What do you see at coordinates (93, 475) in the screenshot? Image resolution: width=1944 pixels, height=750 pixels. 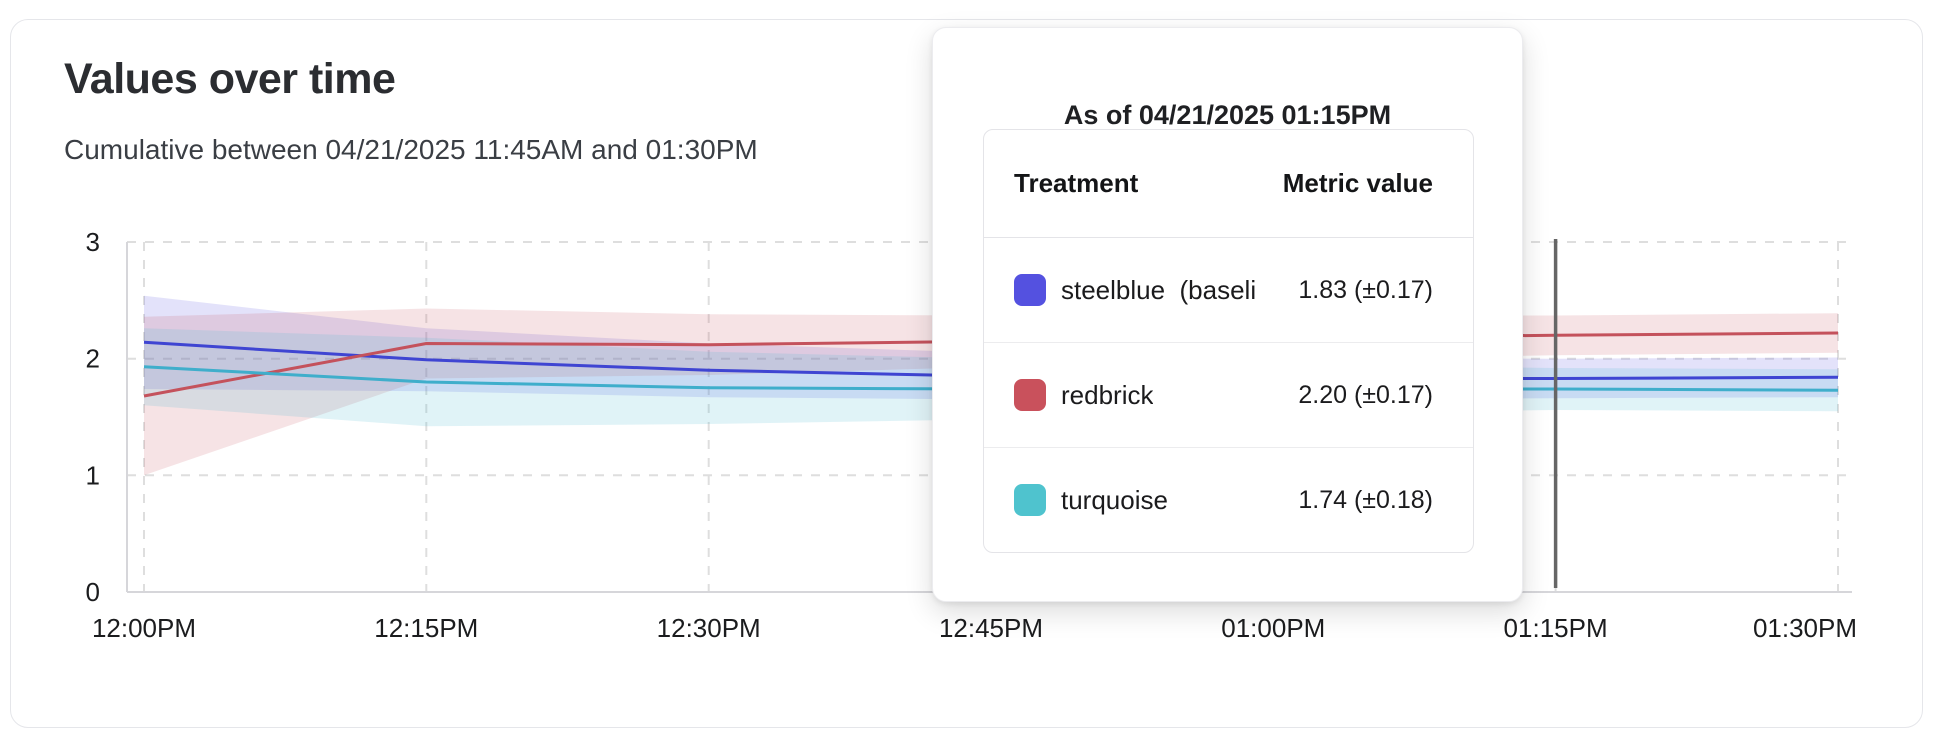 I see `y-tick-label: 1` at bounding box center [93, 475].